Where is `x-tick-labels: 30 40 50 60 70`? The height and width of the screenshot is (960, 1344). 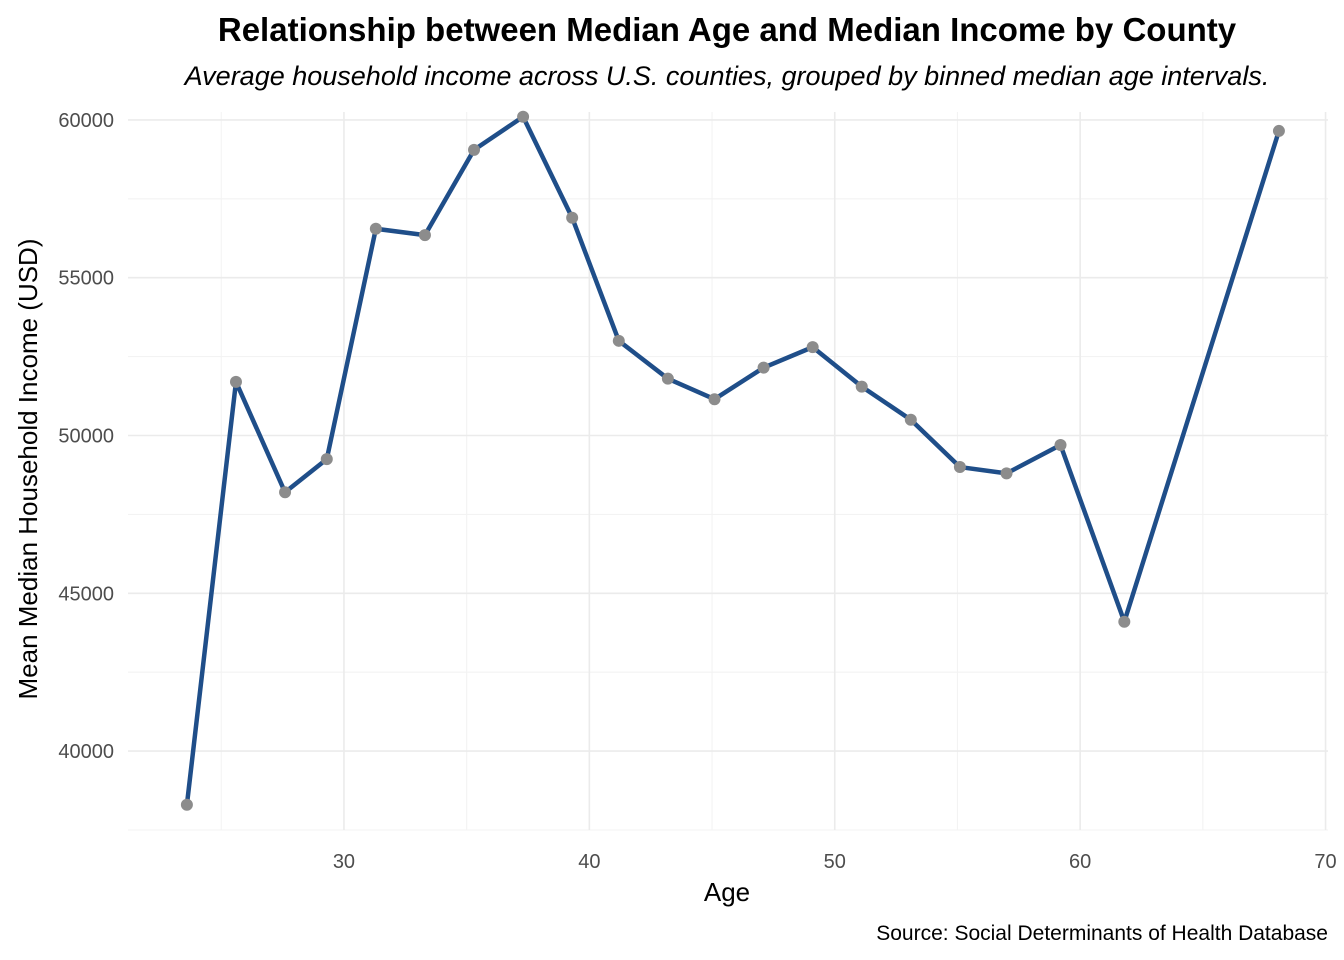
x-tick-labels: 30 40 50 60 70 is located at coordinates (835, 862).